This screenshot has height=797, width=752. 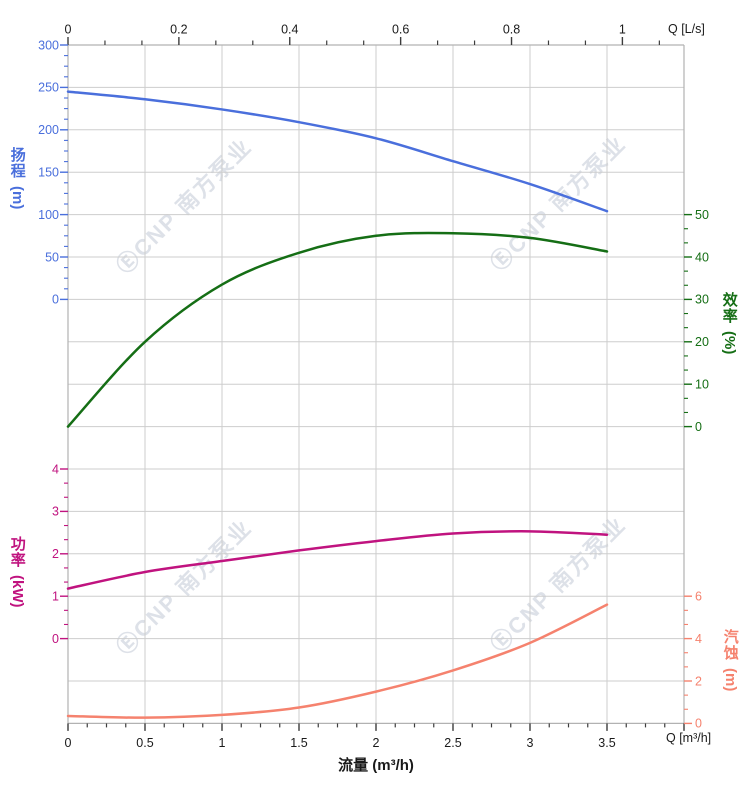 I want to click on bottom-axis-tick-label: 1.5, so click(x=298, y=743).